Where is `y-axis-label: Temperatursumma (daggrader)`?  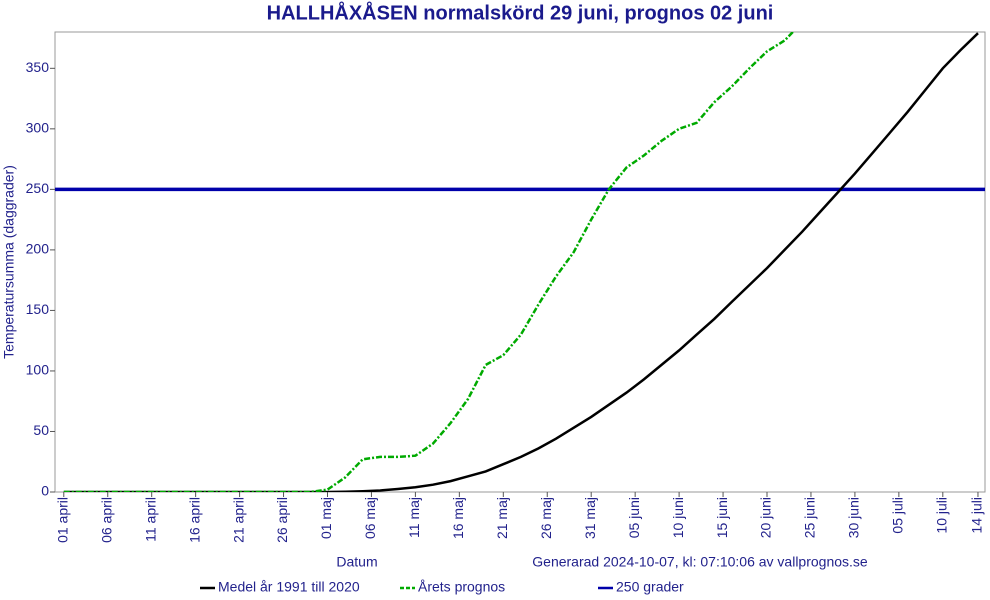
y-axis-label: Temperatursumma (daggrader) is located at coordinates (9, 262).